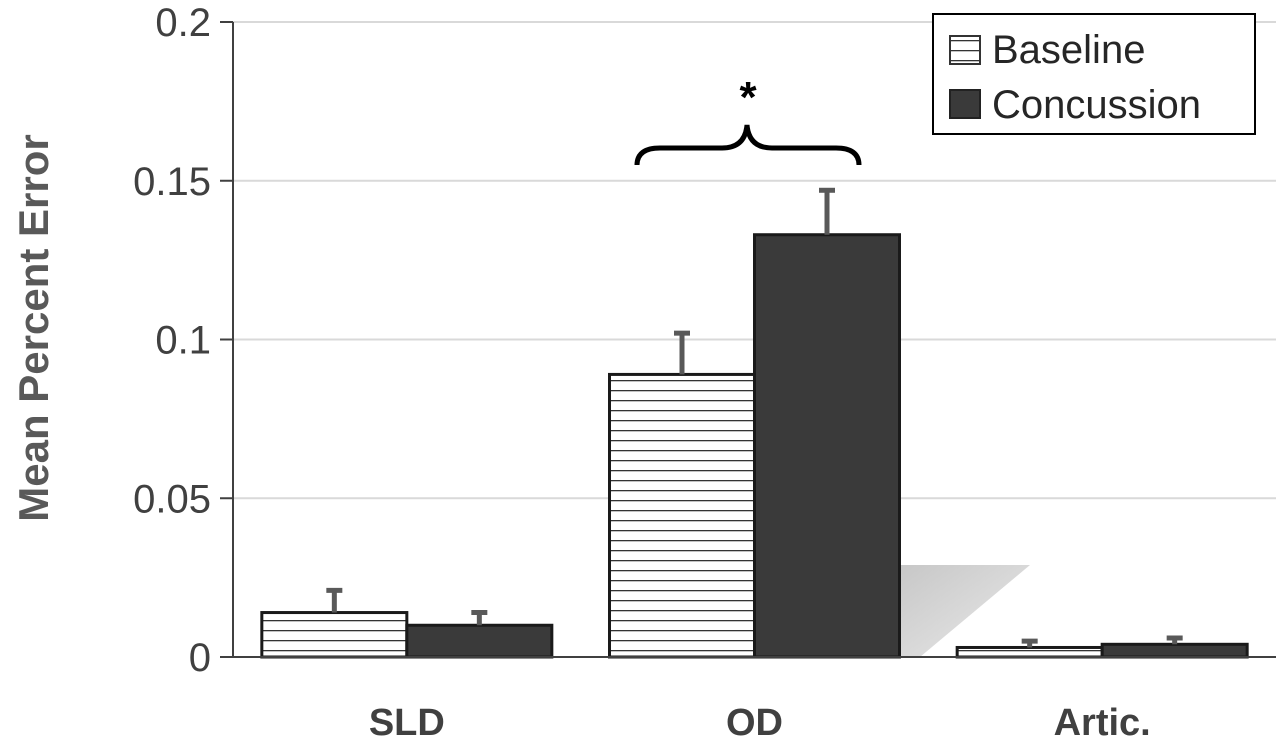 Image resolution: width=1280 pixels, height=739 pixels. I want to click on legend: Baseline Concussion, so click(1094, 74).